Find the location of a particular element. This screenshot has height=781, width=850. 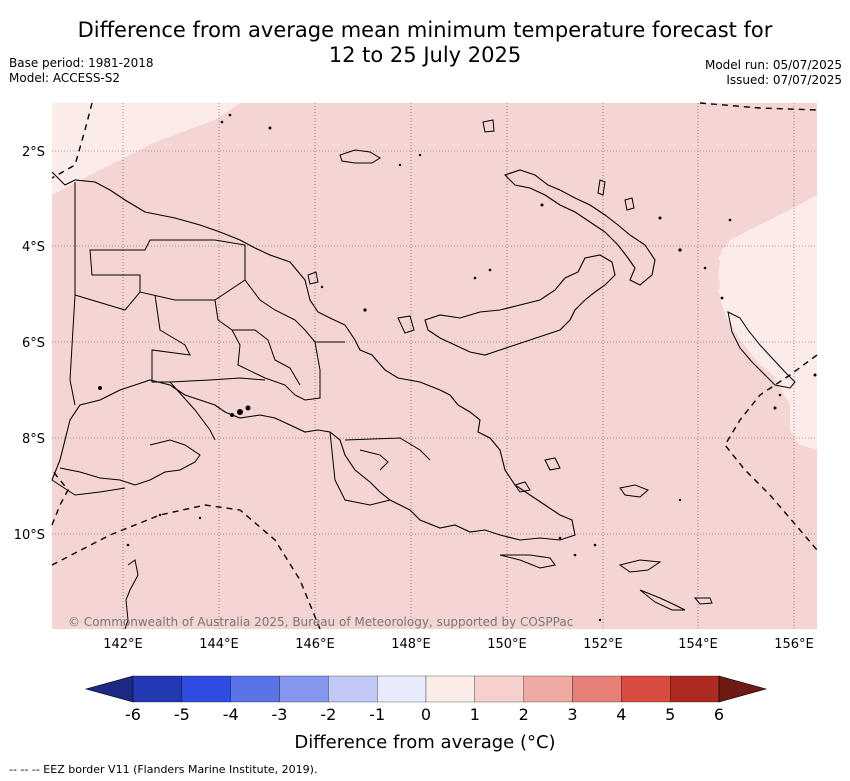

colorbar-title: Difference from average (°C) is located at coordinates (425, 742).